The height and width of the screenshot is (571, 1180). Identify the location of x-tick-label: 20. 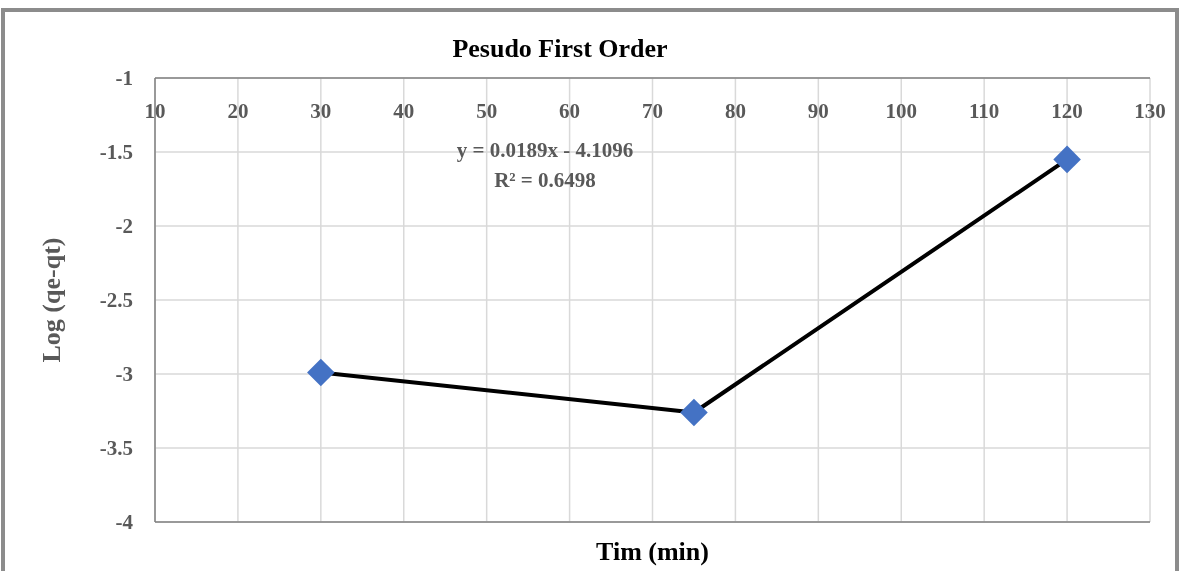
(238, 111).